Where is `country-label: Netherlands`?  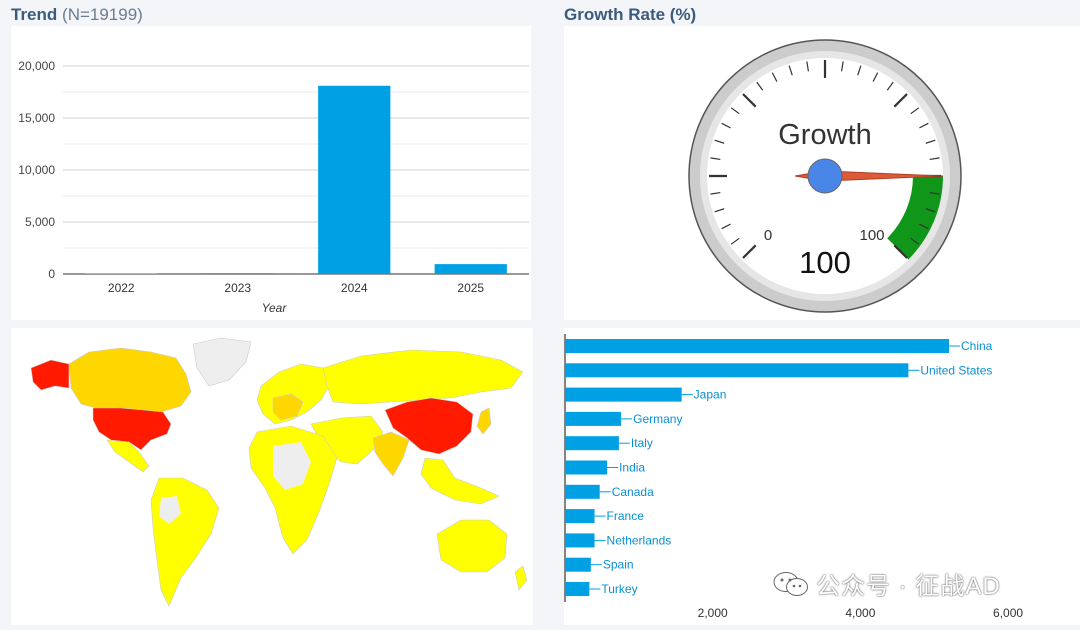
country-label: Netherlands is located at coordinates (639, 540).